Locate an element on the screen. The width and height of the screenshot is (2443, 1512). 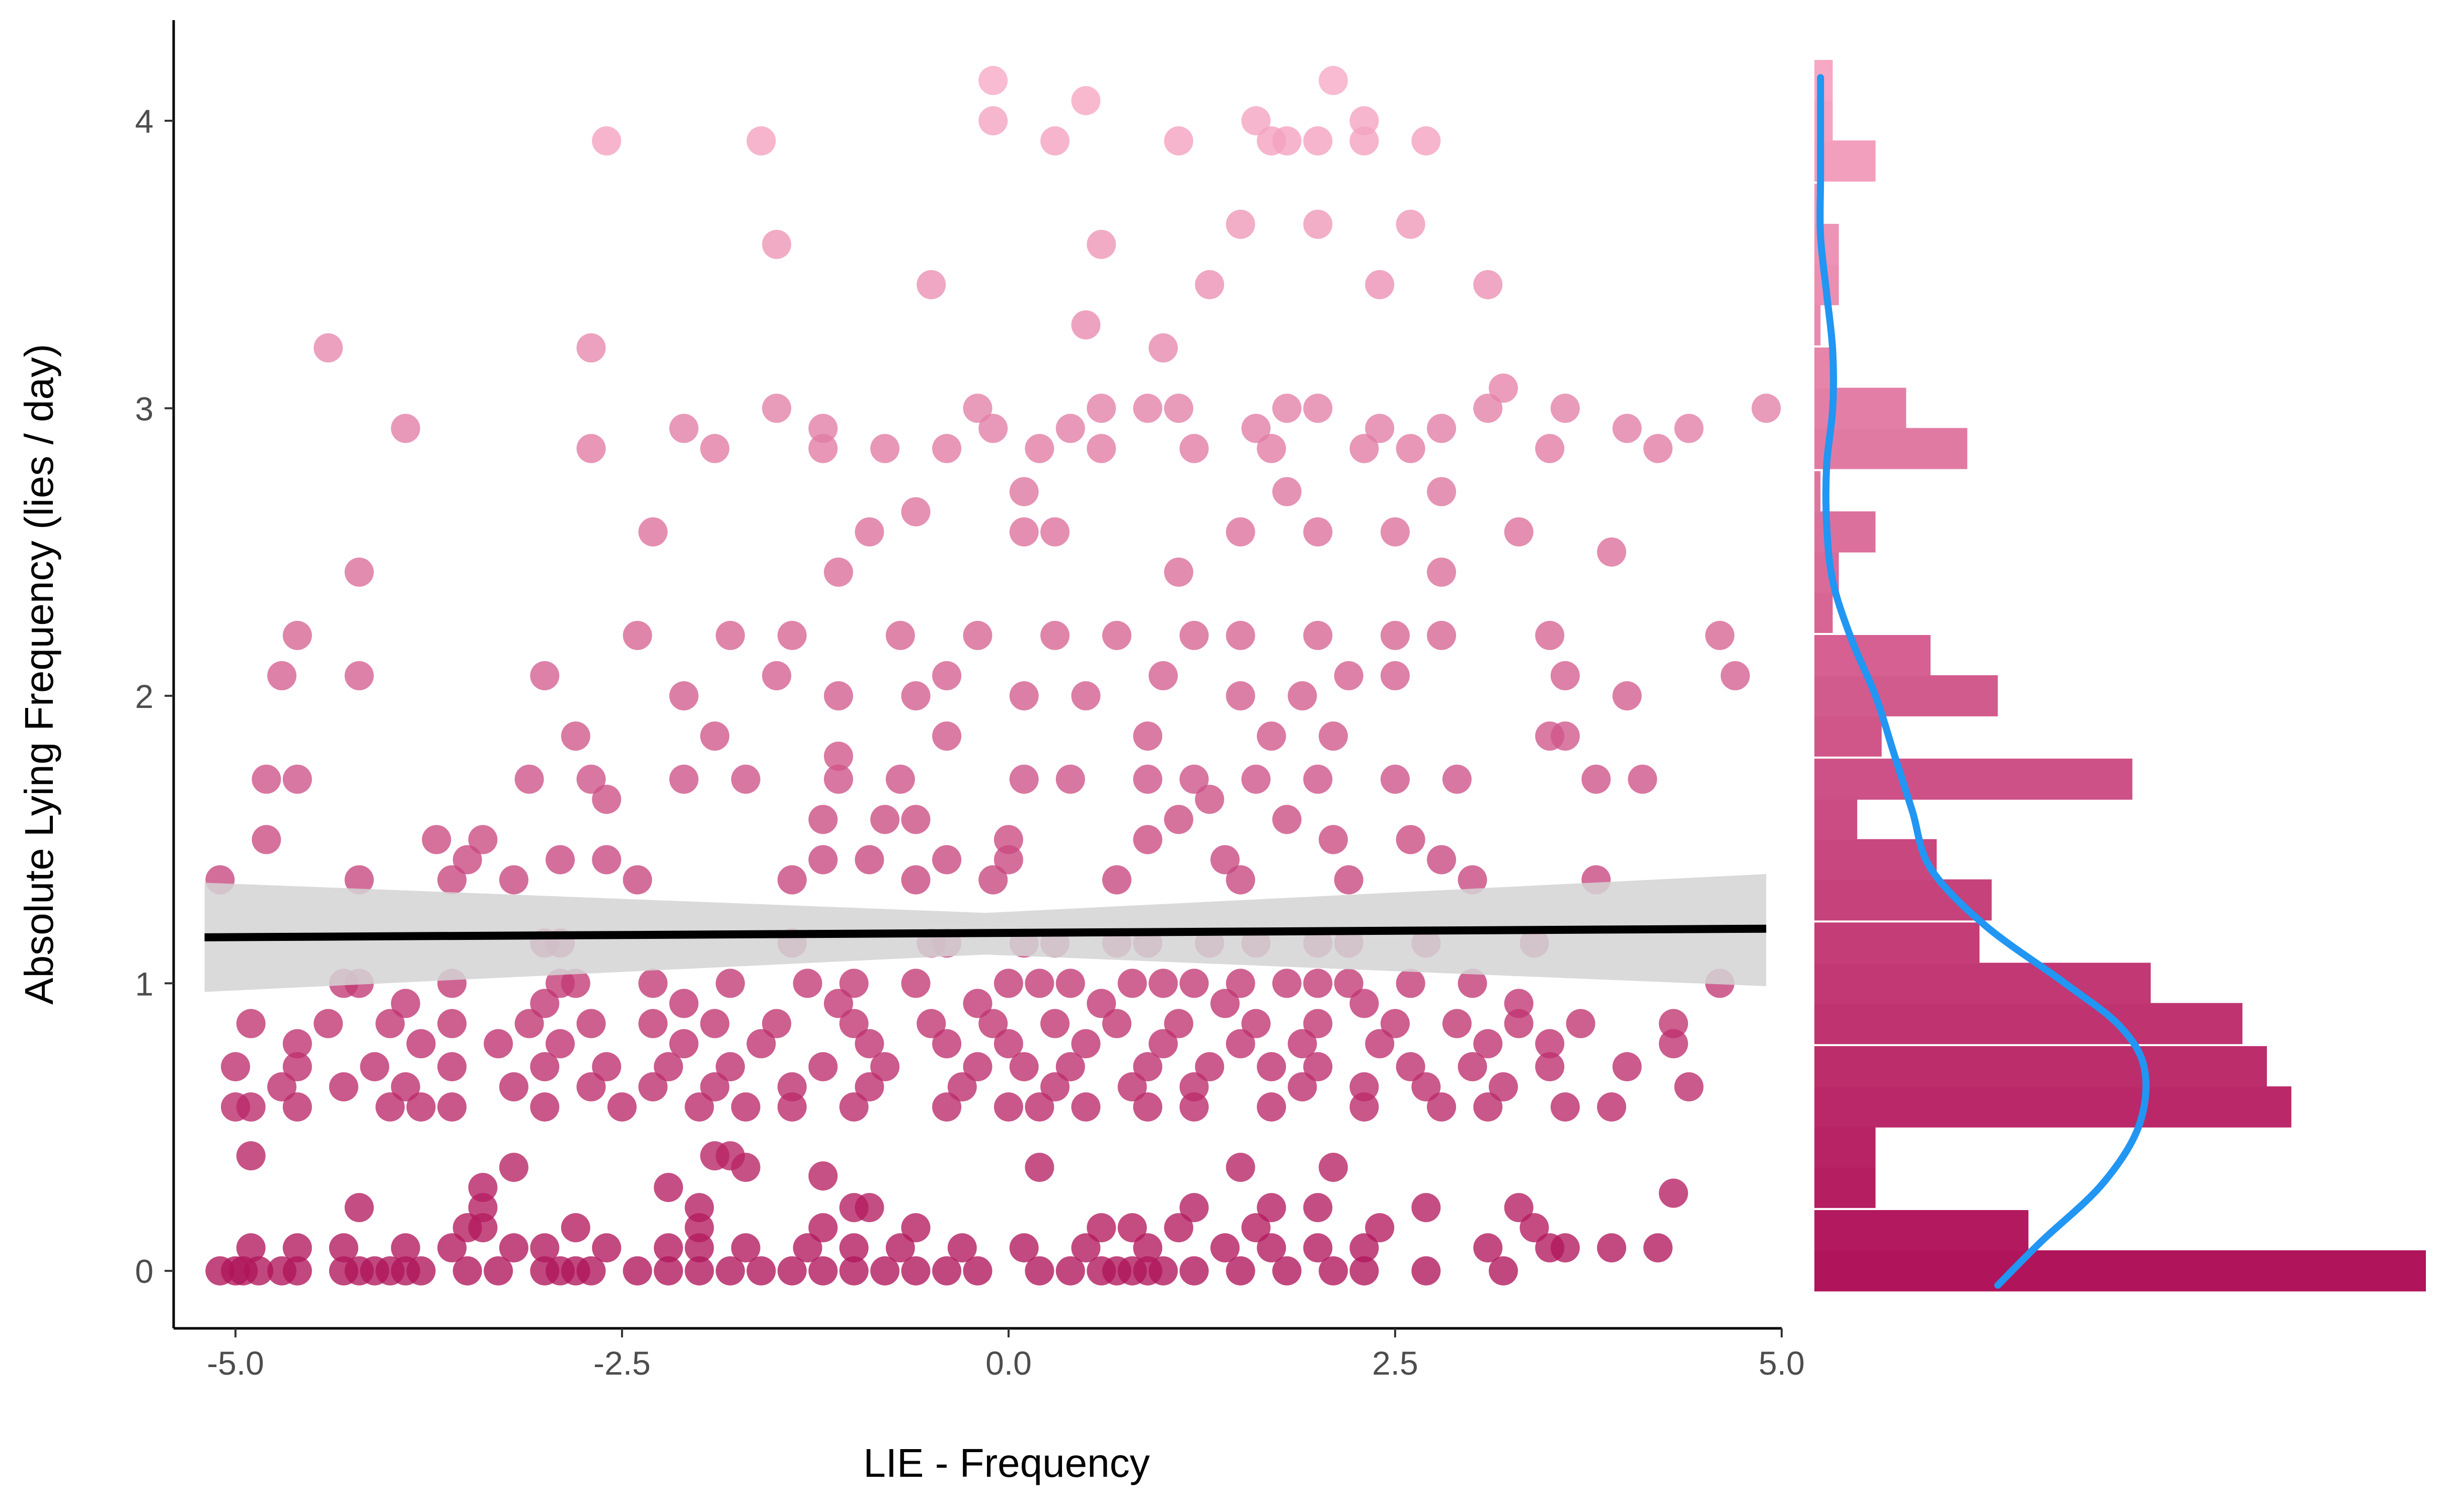
x-axis-ticks: -5.0 -2.5 0.0 2.5 5.0 is located at coordinates (1006, 1355).